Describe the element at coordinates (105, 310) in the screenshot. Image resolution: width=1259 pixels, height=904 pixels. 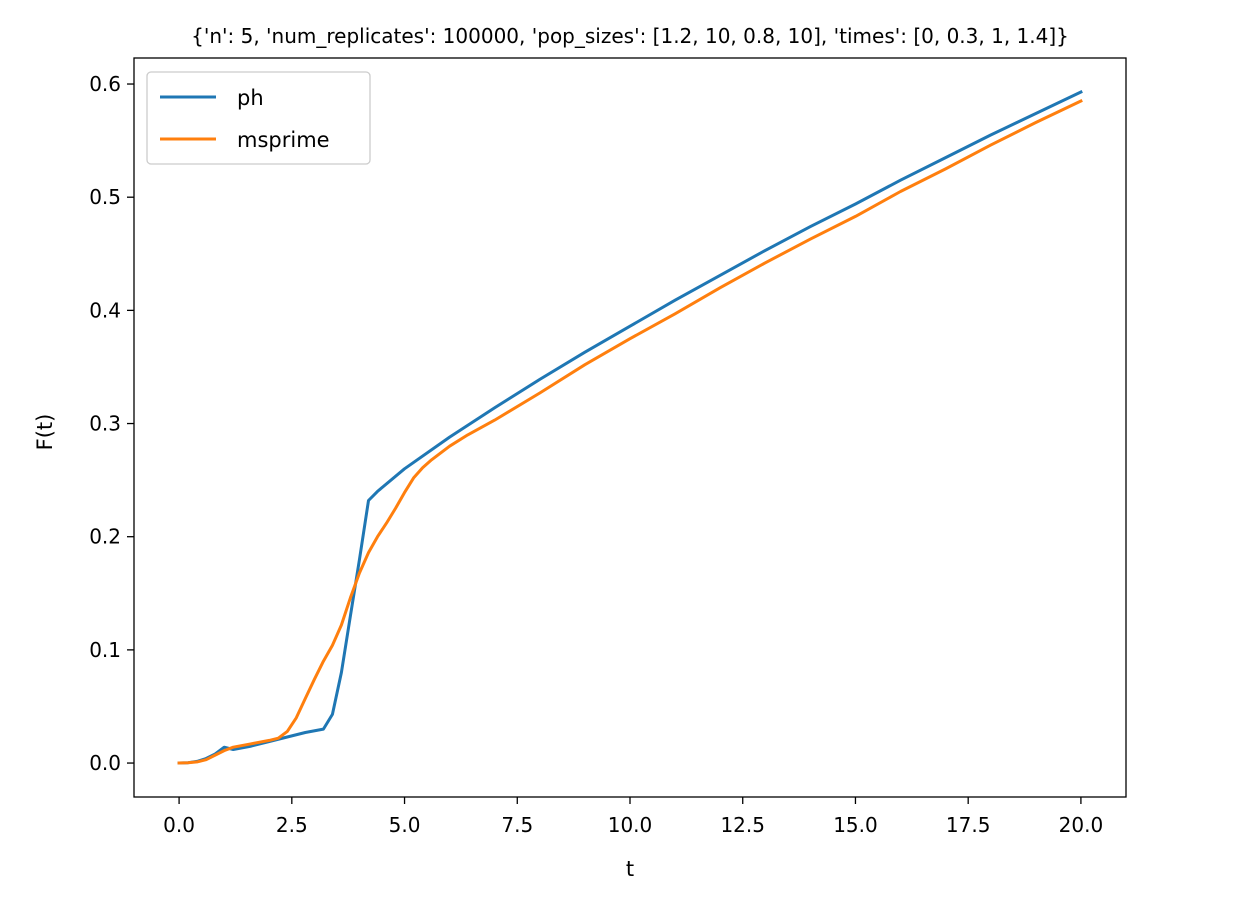
I see `y-tick-label: 0.4` at that location.